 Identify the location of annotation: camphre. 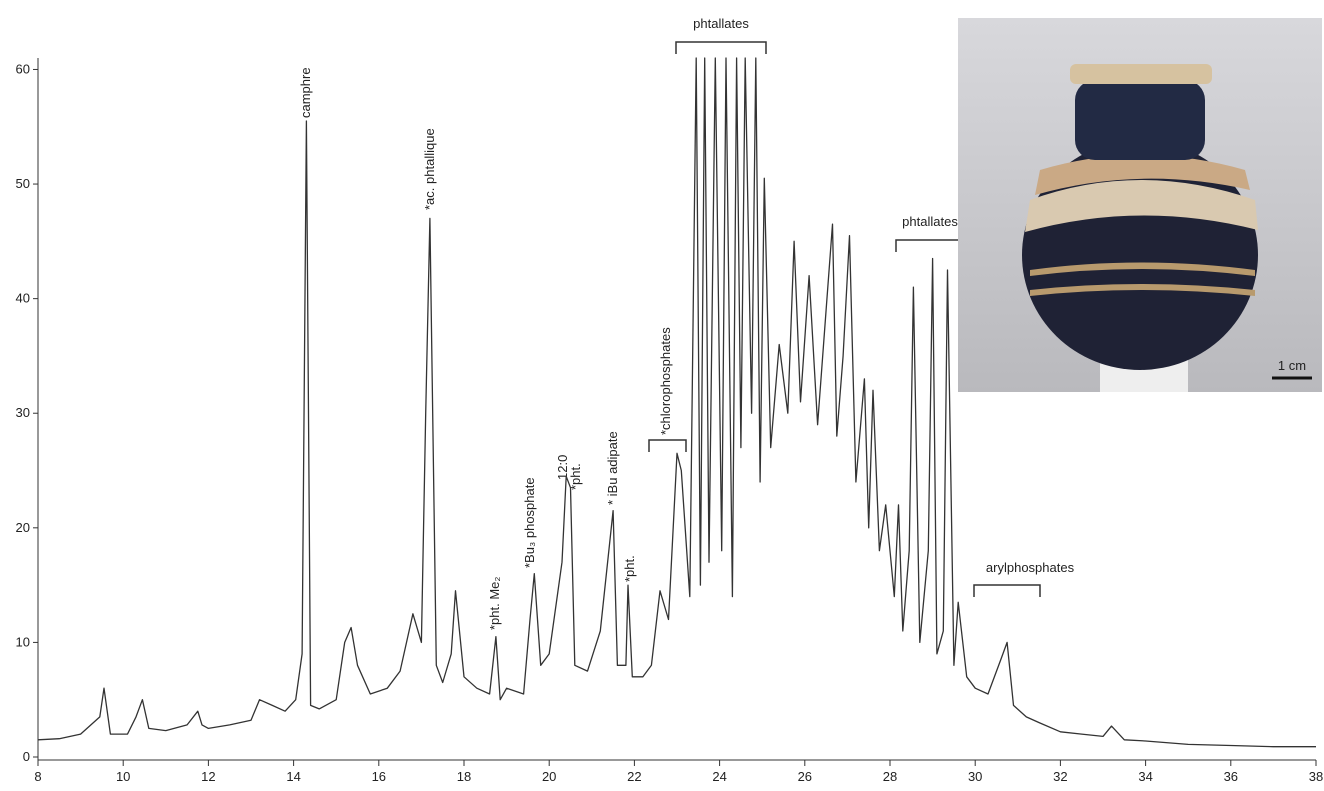
(305, 92).